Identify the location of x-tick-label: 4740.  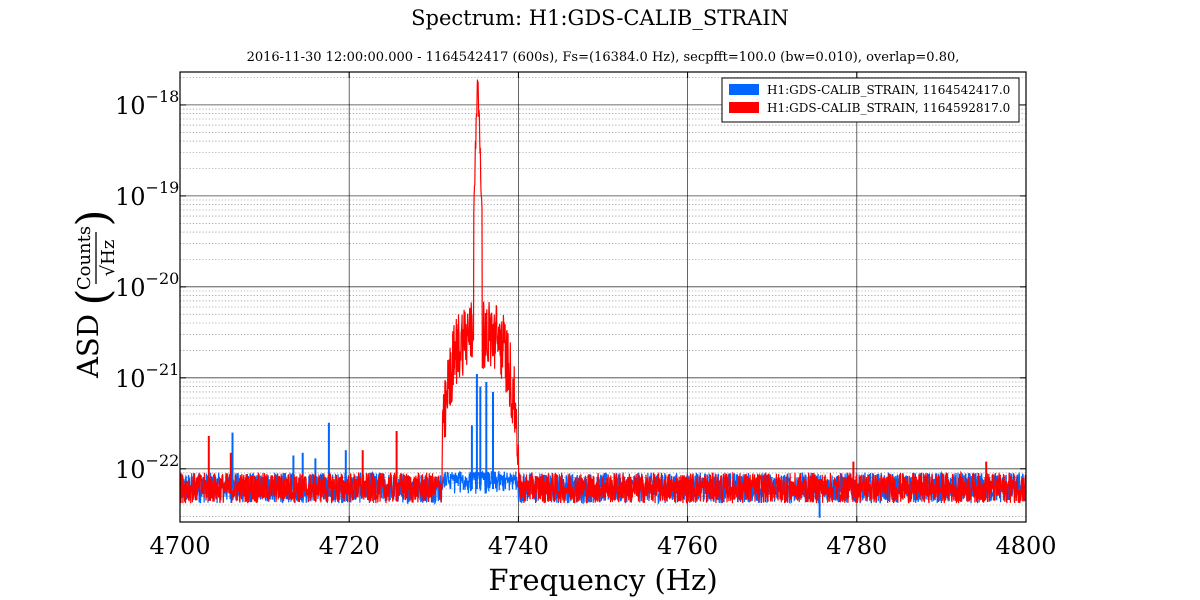
(518, 546).